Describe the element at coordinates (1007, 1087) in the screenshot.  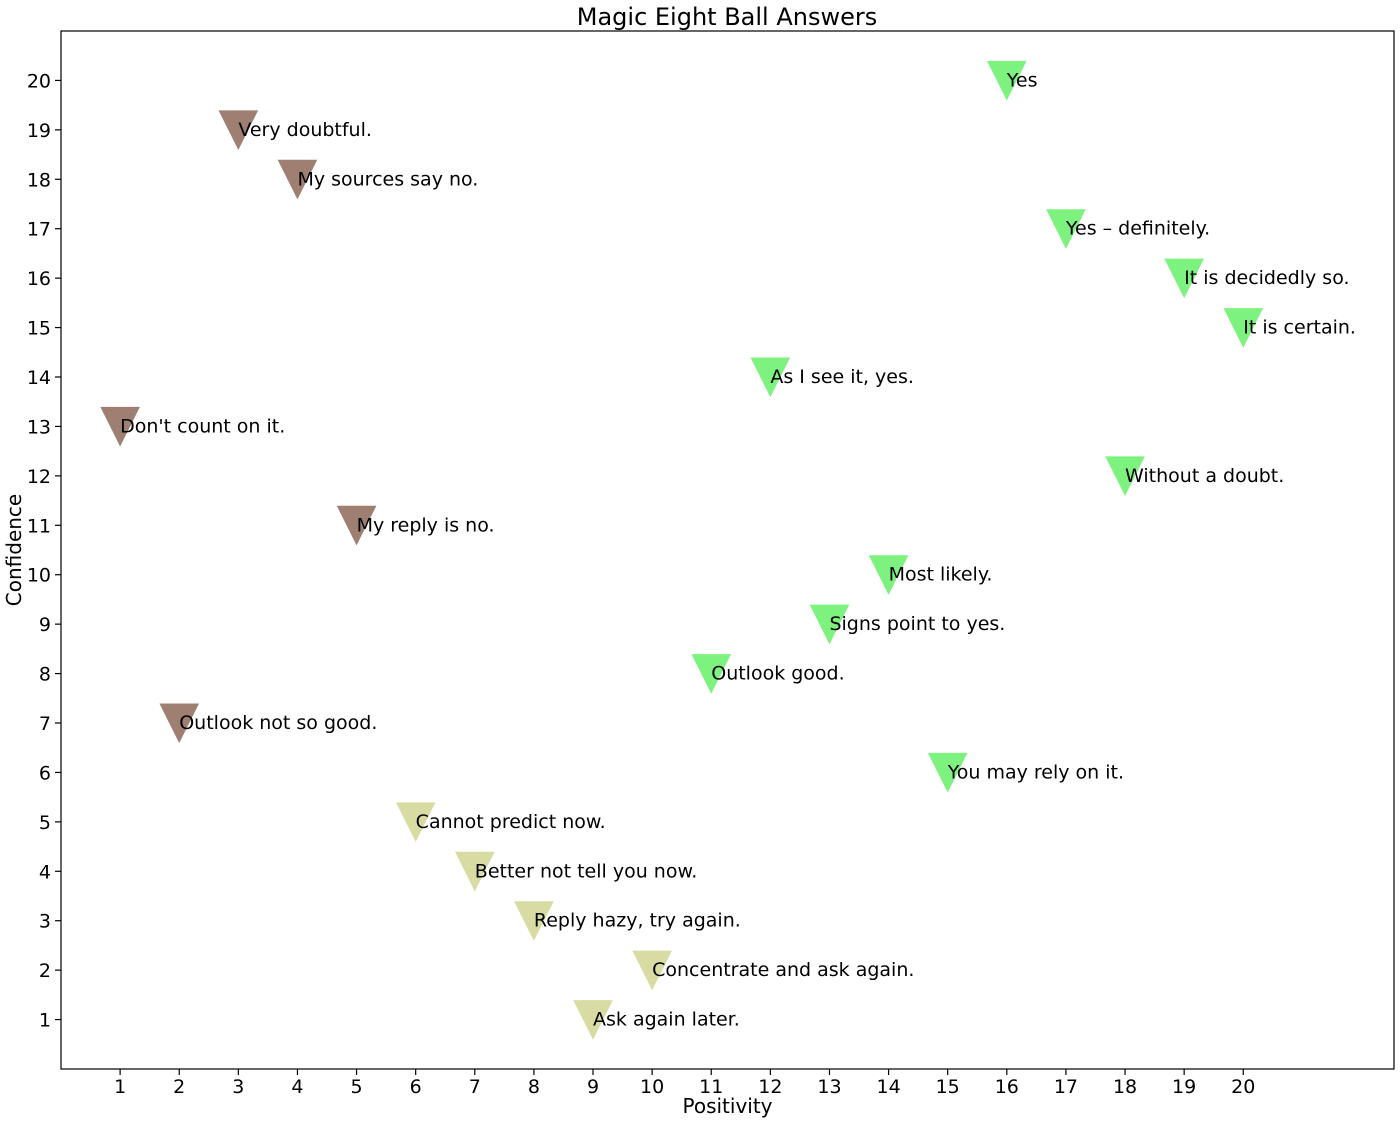
I see `x-tick-label: 16` at that location.